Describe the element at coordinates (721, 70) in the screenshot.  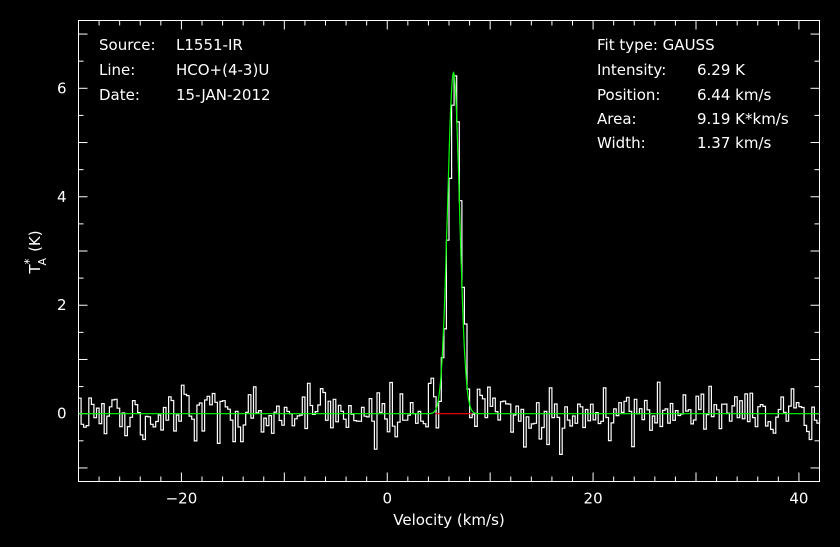
I see `fit-value-intensity: 6.29 K` at that location.